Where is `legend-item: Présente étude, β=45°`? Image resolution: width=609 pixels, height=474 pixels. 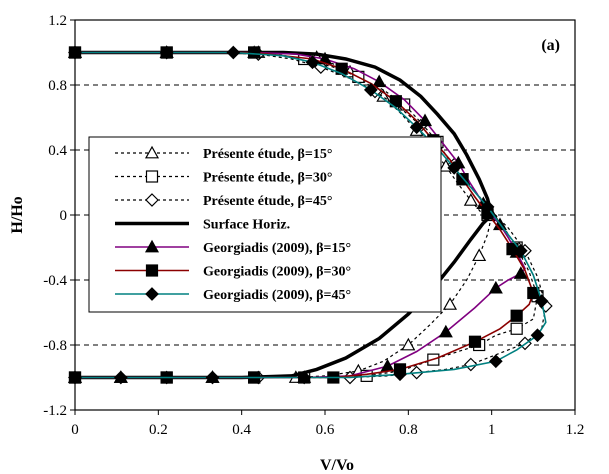
legend-item: Présente étude, β=45° is located at coordinates (223, 201).